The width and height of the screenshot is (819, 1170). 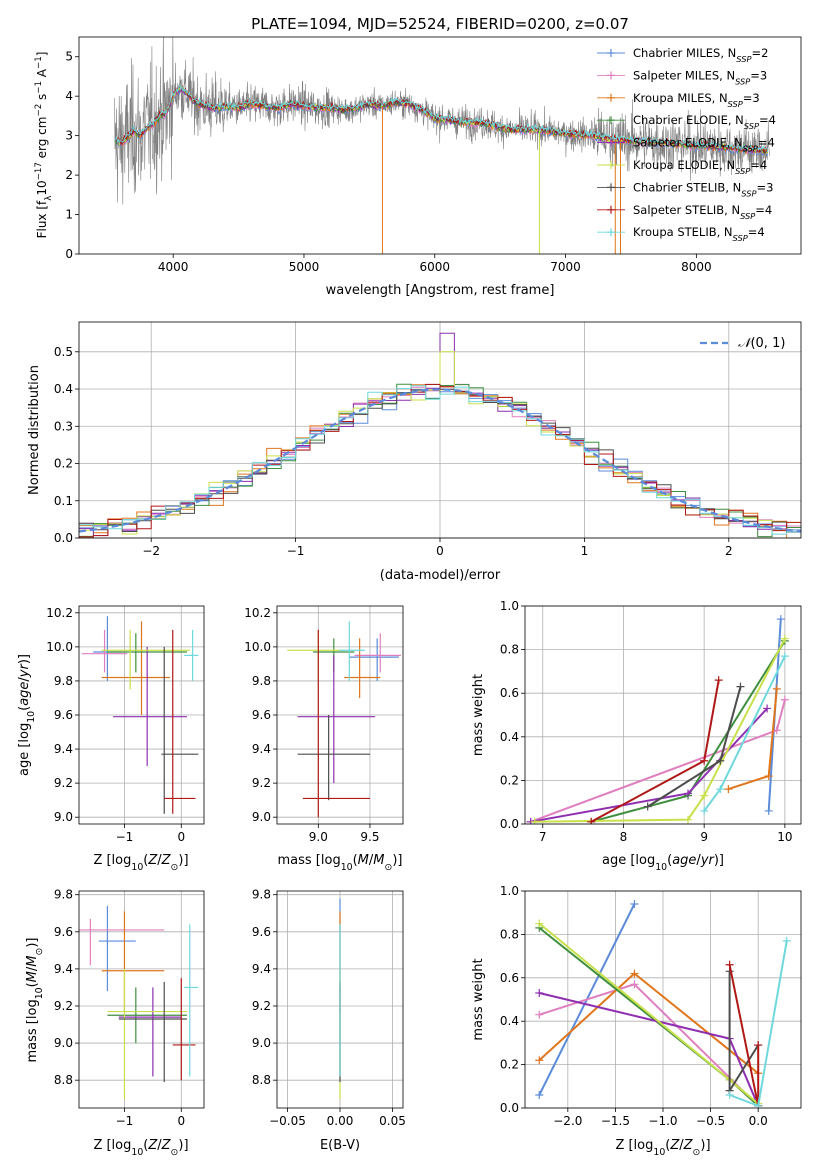 What do you see at coordinates (69, 136) in the screenshot?
I see `y-tick-label: 3` at bounding box center [69, 136].